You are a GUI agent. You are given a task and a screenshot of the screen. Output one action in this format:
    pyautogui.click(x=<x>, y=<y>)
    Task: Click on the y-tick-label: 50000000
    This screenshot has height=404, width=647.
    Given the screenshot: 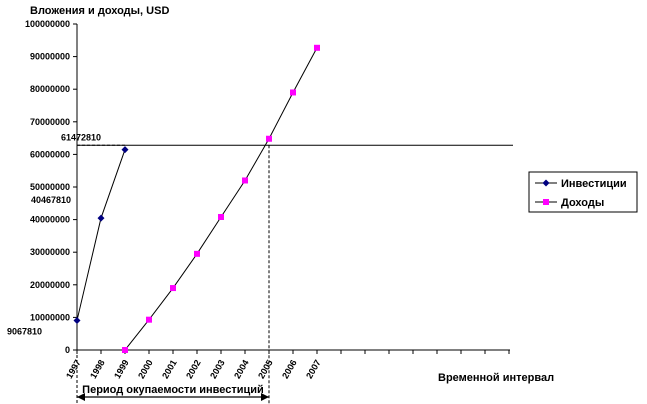 What is the action you would take?
    pyautogui.click(x=50, y=187)
    